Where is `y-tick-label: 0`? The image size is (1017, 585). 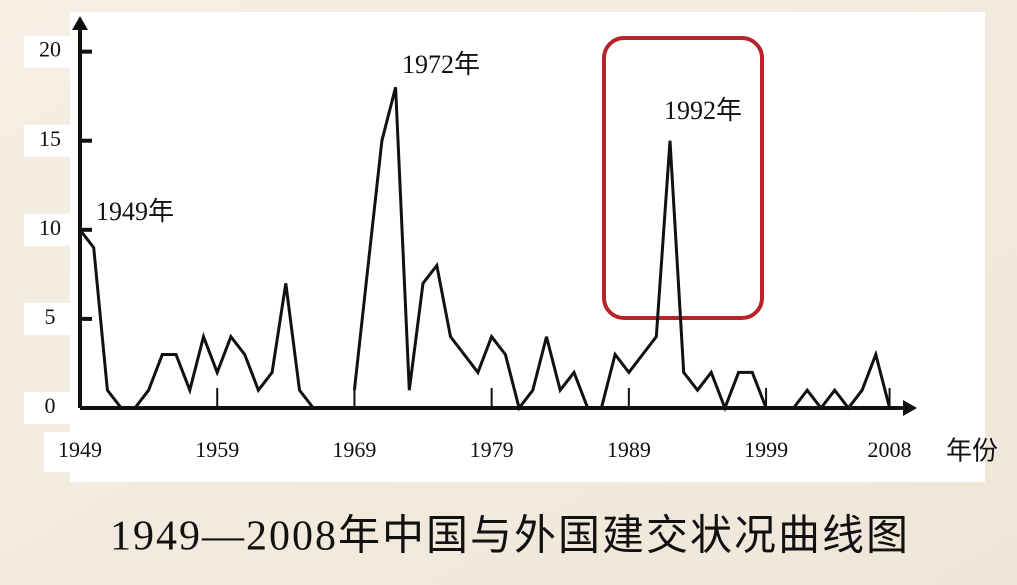 y-tick-label: 0 is located at coordinates (50, 405).